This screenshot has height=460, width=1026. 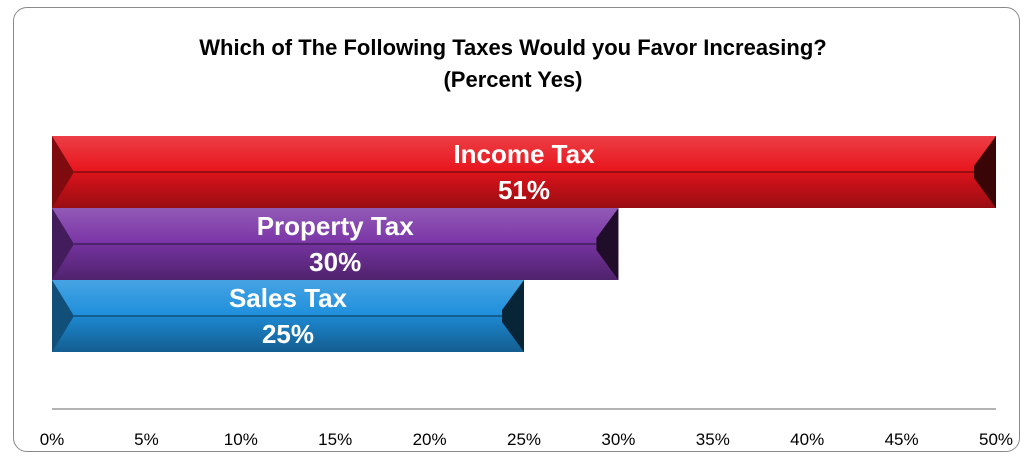 What do you see at coordinates (335, 262) in the screenshot?
I see `bar-value-label: 30%` at bounding box center [335, 262].